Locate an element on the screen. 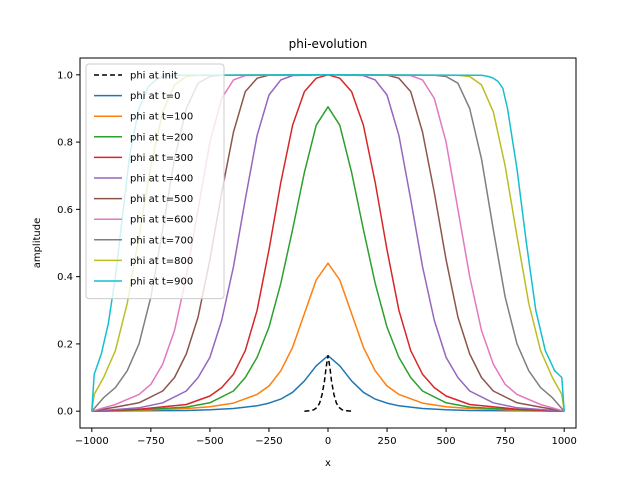 This screenshot has width=640, height=480. y-tick-label: 0.4 is located at coordinates (65, 277).